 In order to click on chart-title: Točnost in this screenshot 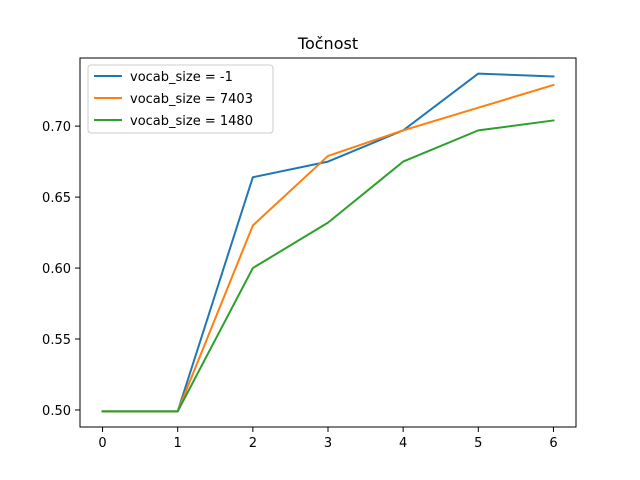, I will do `click(327, 43)`.